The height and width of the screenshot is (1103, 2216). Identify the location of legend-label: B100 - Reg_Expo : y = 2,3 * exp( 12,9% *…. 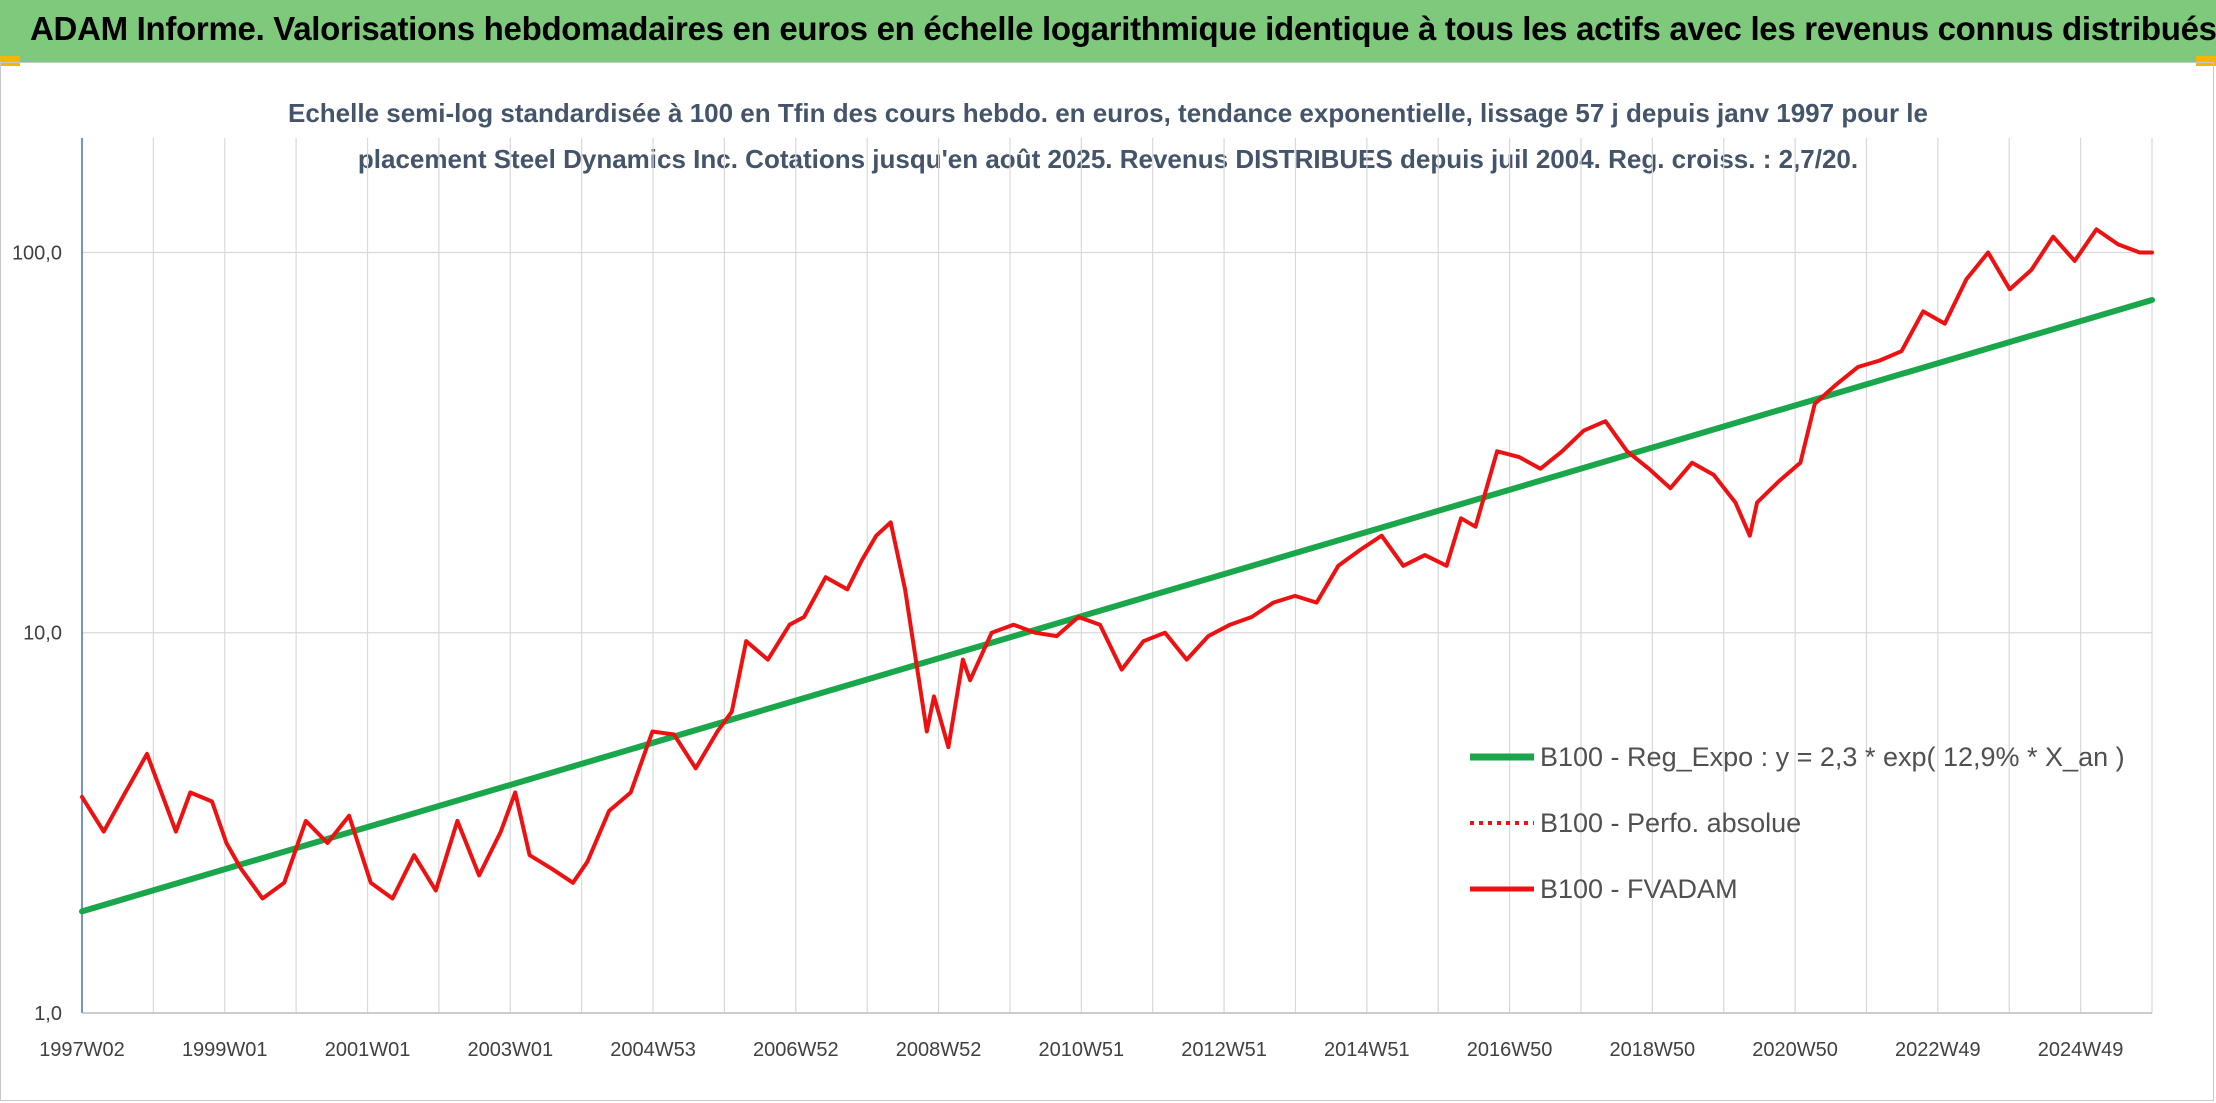
(1832, 757).